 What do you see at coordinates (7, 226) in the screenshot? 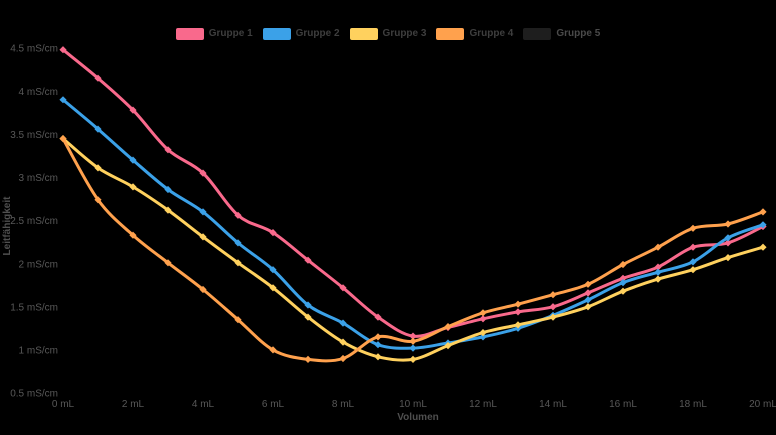
I see `y-axis-title: Leitfähigkeit` at bounding box center [7, 226].